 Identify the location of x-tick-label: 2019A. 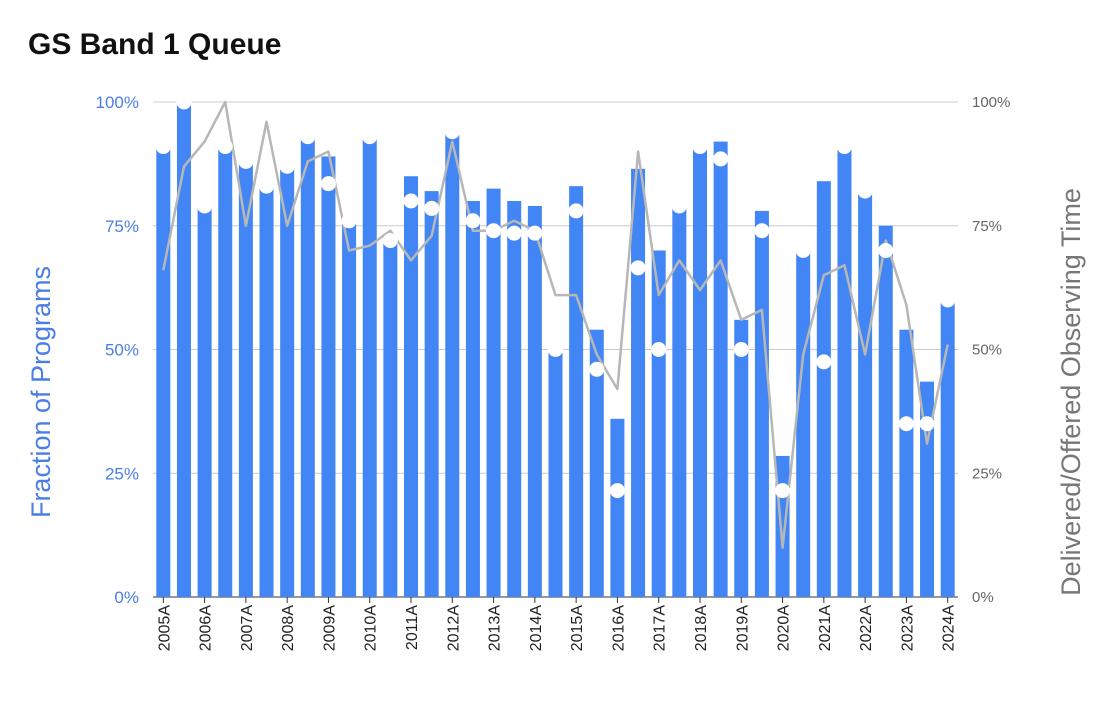
(742, 628).